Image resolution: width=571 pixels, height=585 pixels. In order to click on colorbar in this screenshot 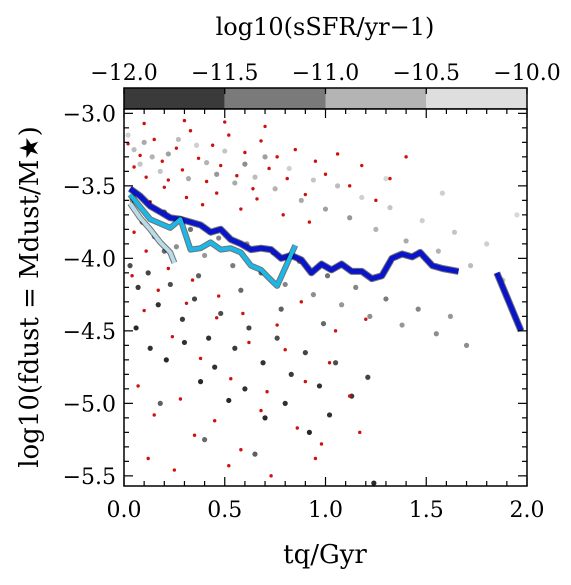, I will do `click(325, 98)`.